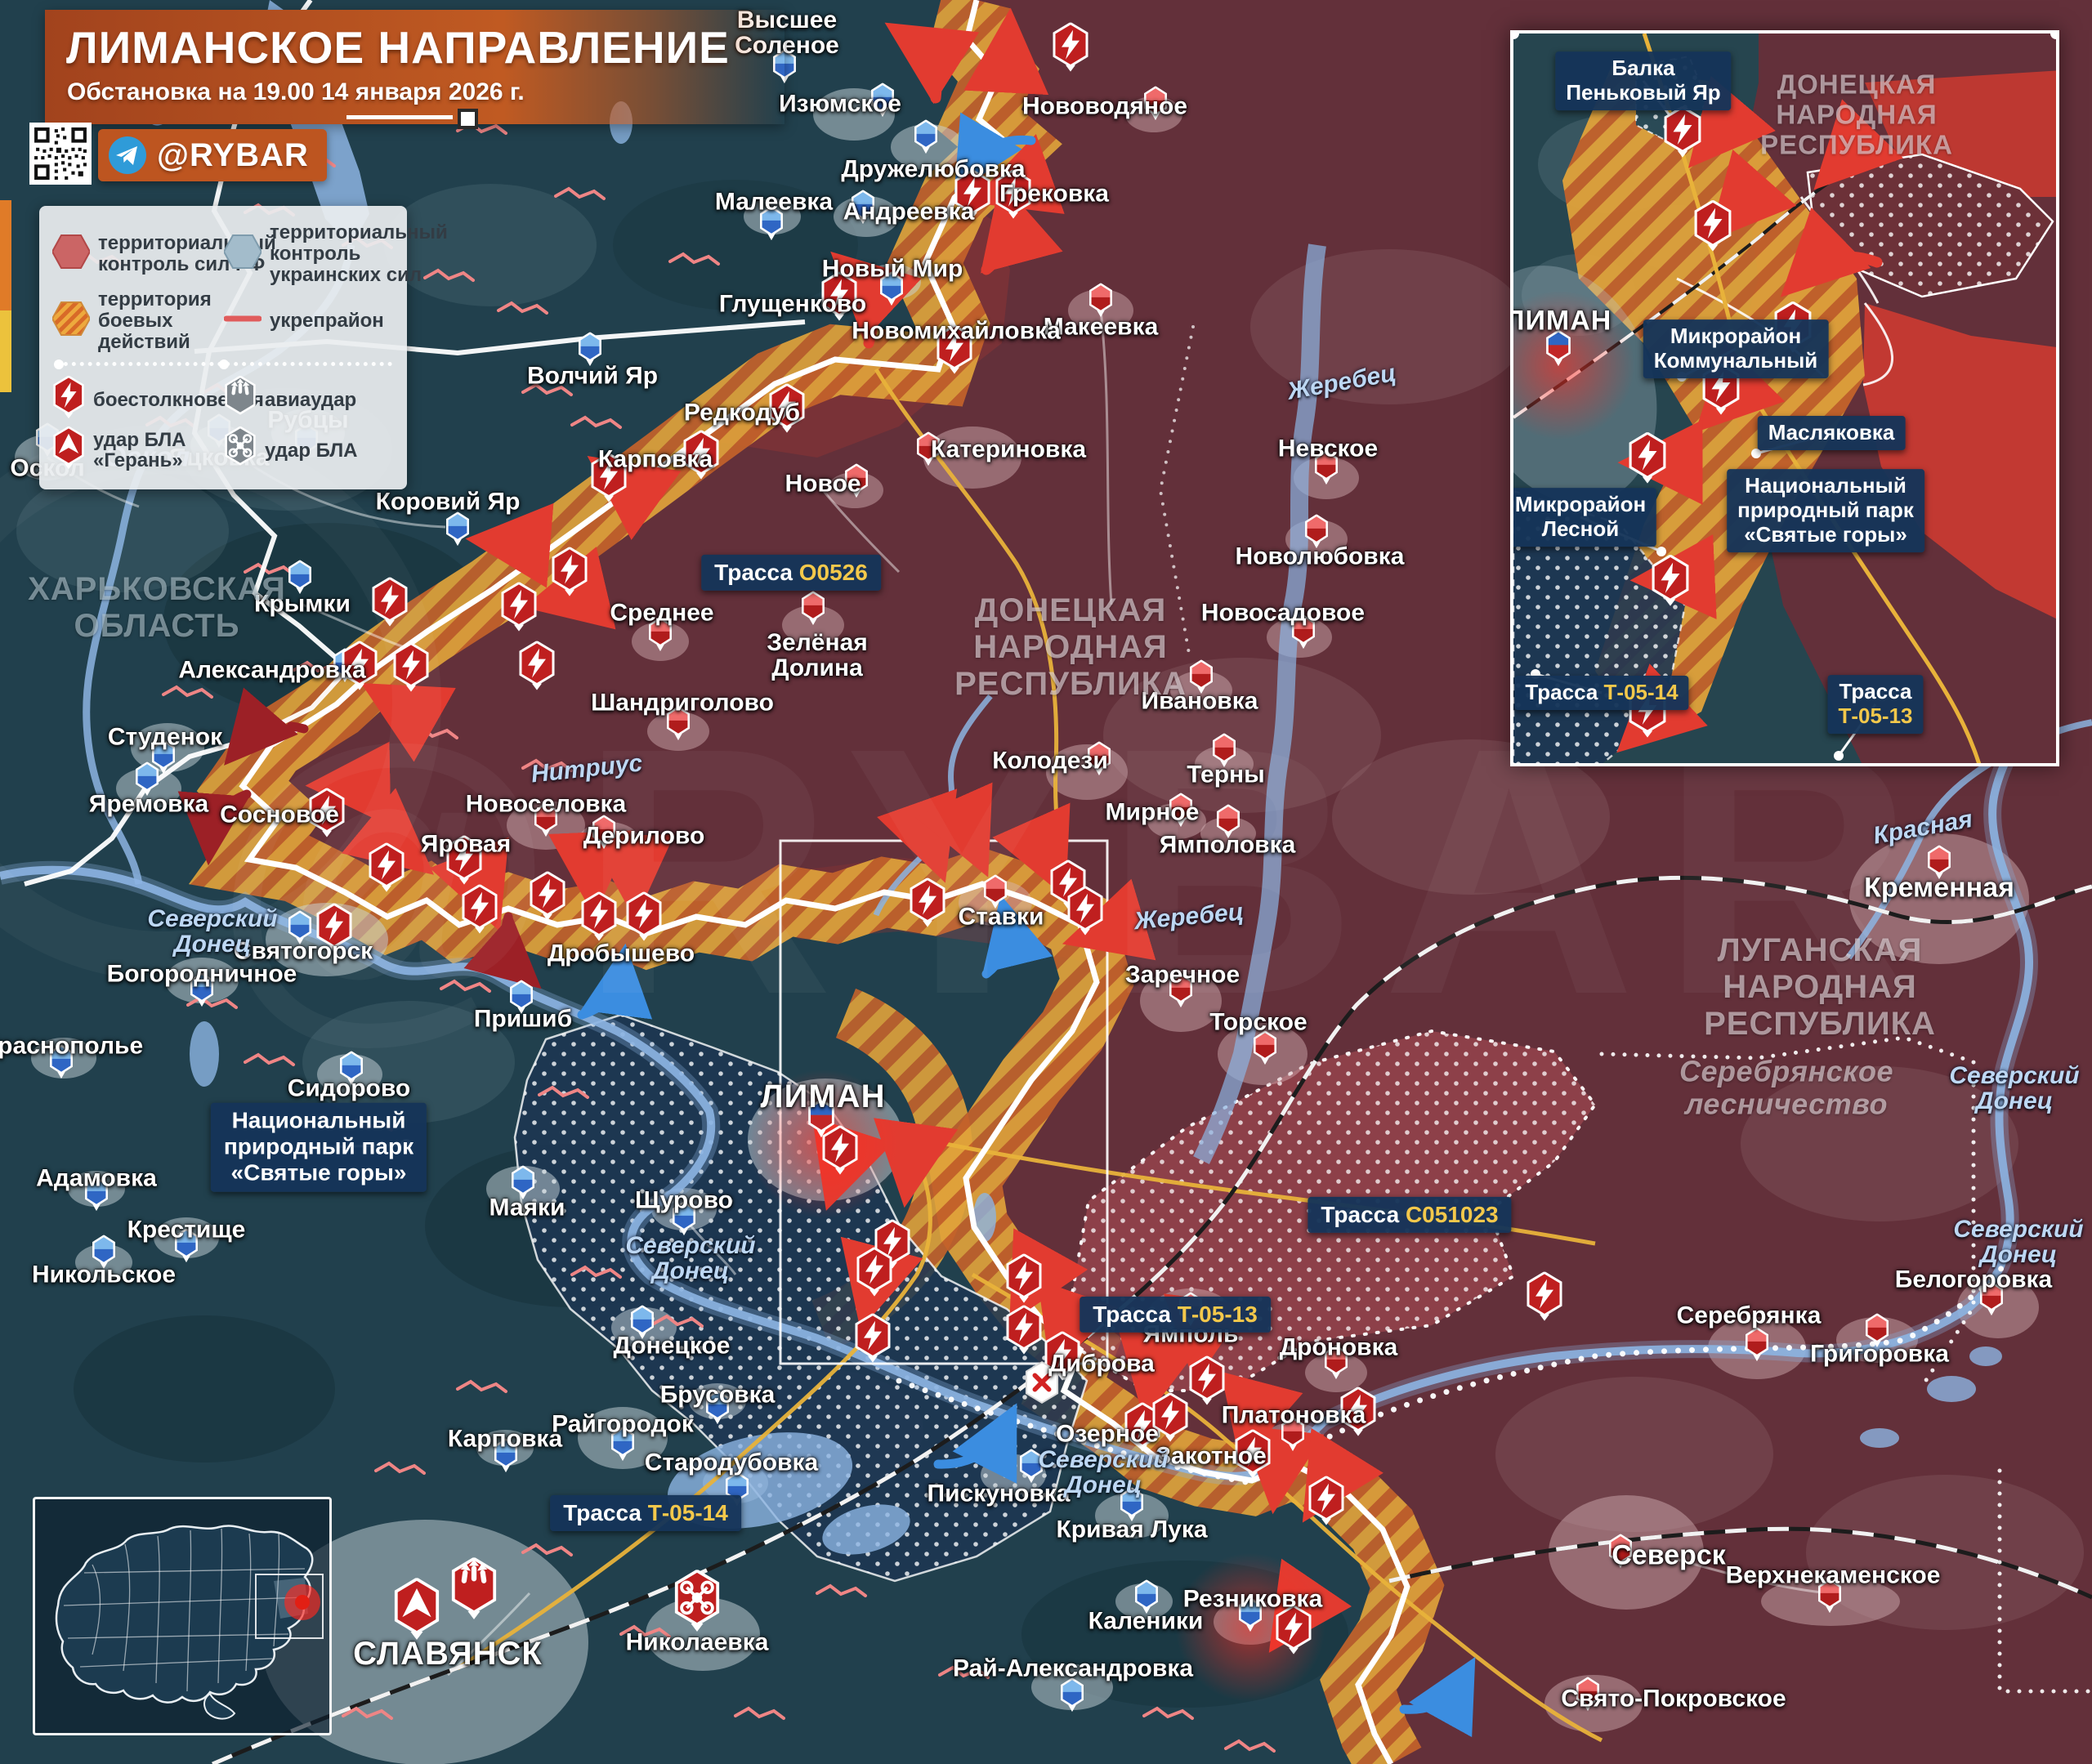 This screenshot has height=1764, width=2092. I want to click on town-label: Ивановка, so click(1199, 701).